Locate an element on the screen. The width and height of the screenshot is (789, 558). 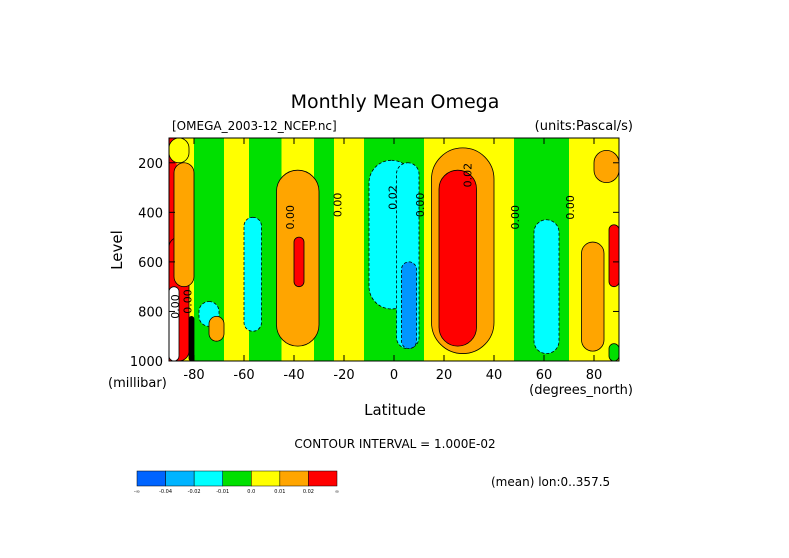
y-axis-label: Level is located at coordinates (117, 250).